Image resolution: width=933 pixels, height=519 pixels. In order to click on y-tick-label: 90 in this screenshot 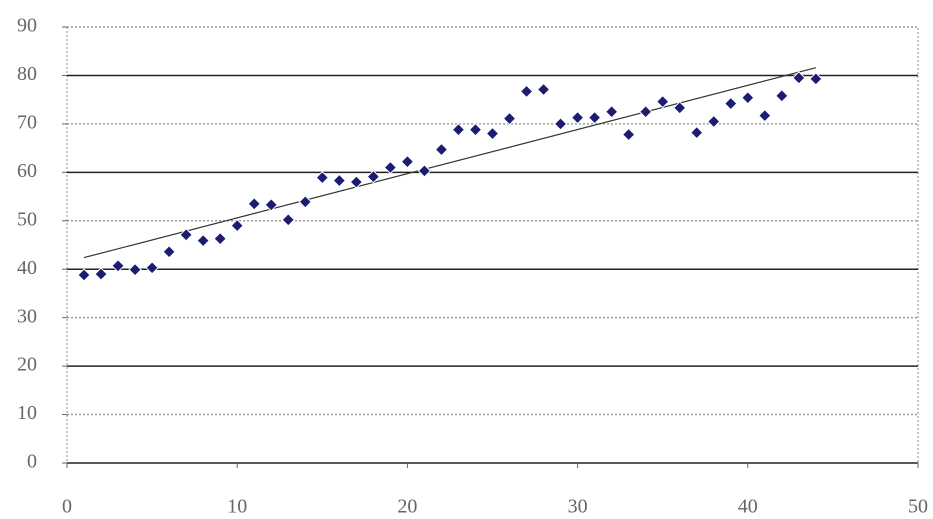, I will do `click(27, 26)`.